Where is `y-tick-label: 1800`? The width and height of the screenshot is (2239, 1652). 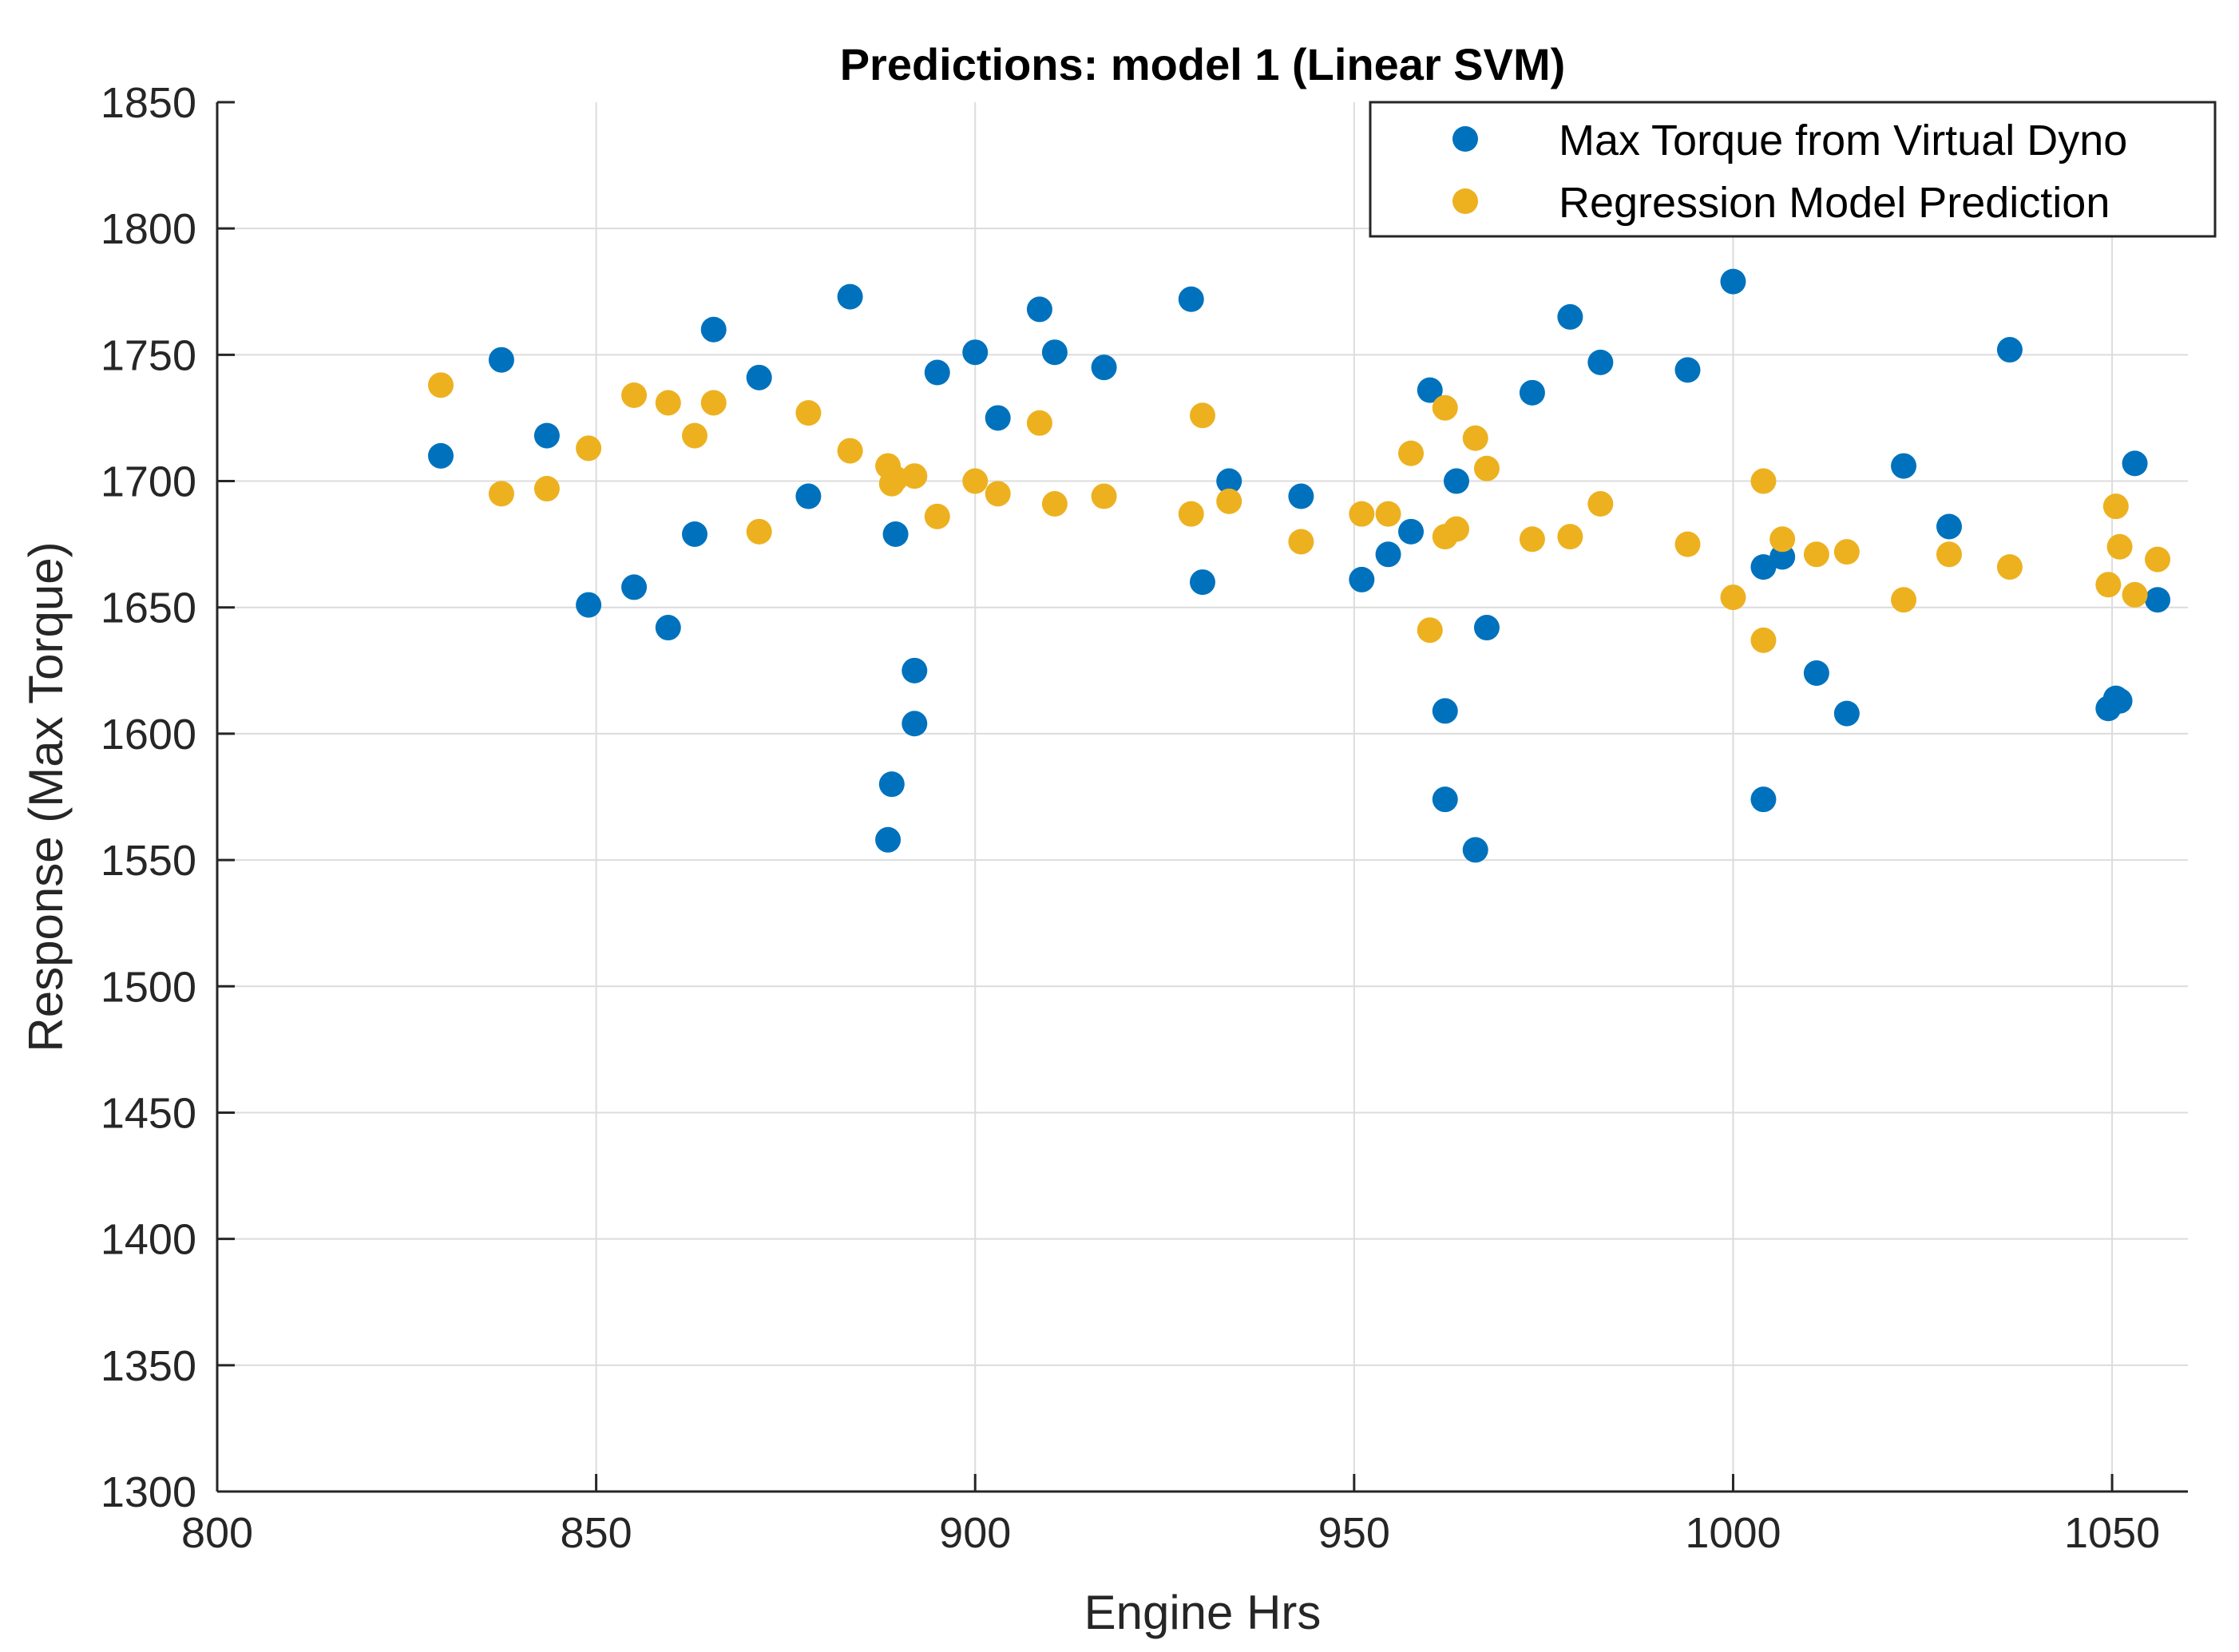 y-tick-label: 1800 is located at coordinates (148, 229).